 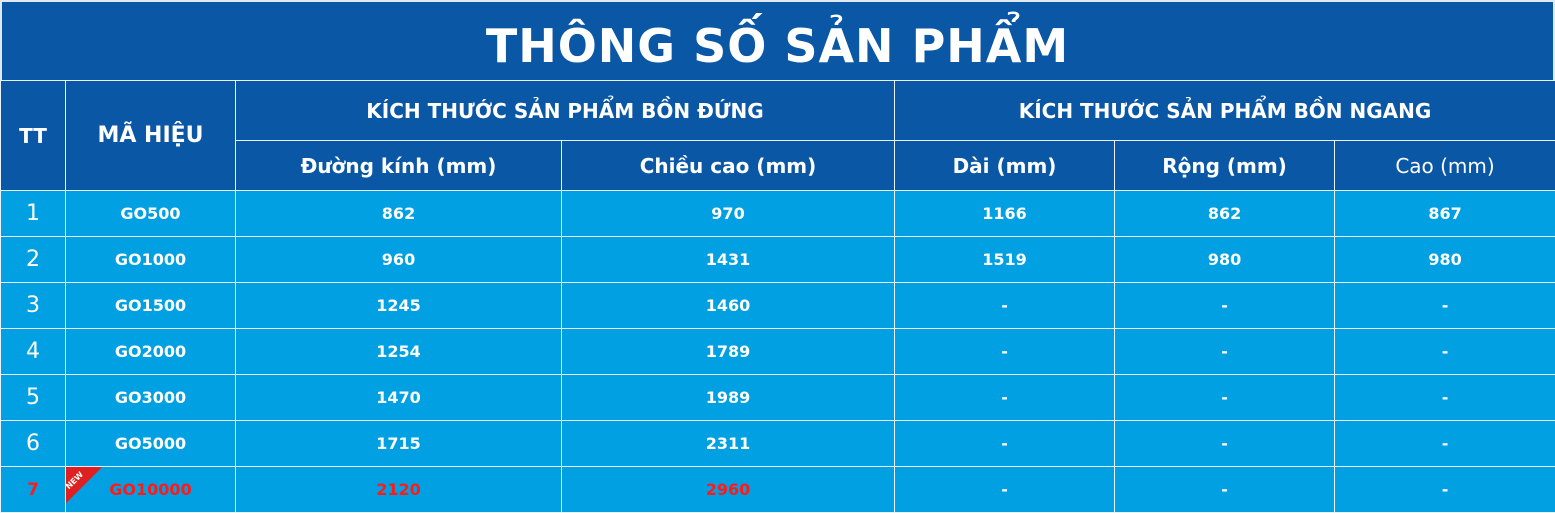 I want to click on cell-value: 1470, so click(x=398, y=397).